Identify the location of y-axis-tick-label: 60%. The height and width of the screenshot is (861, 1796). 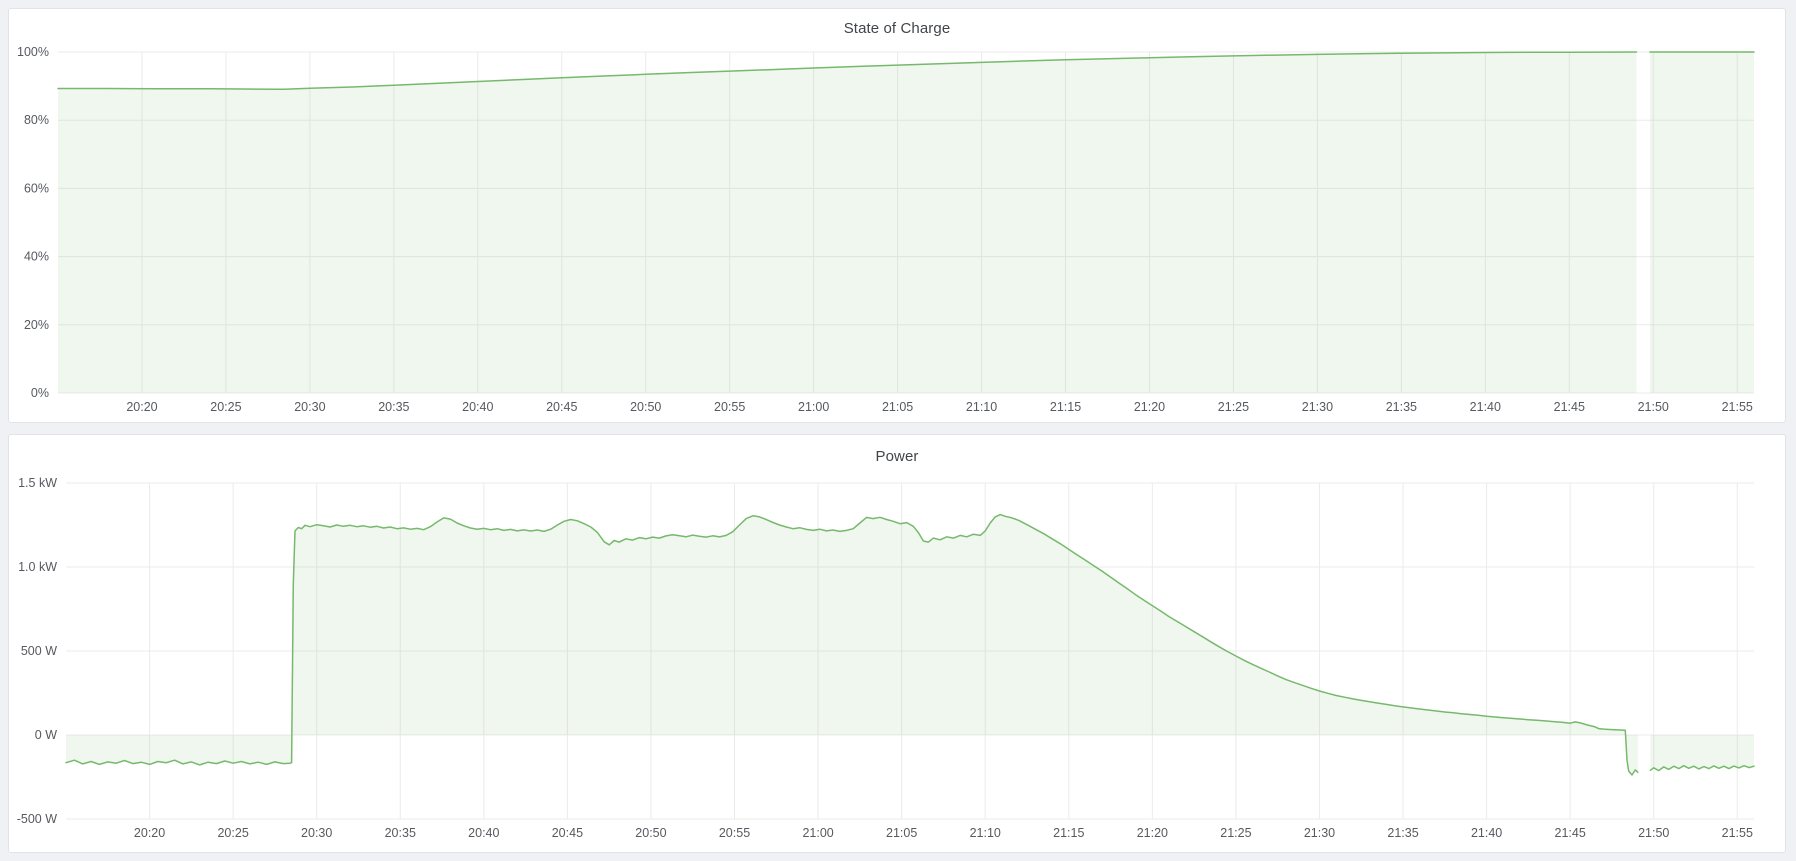
(36, 188).